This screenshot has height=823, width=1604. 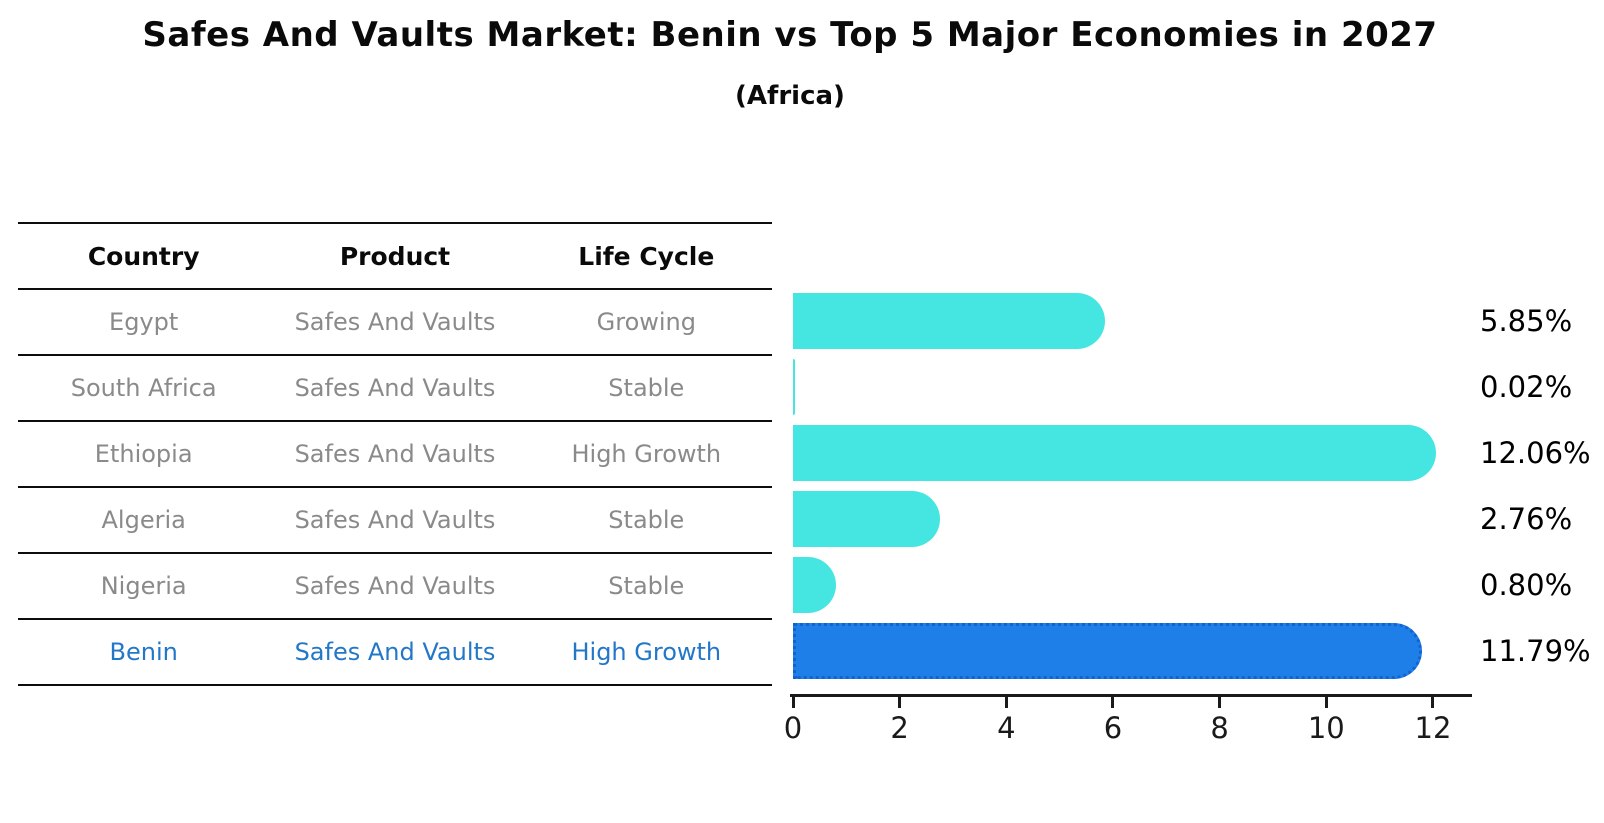 I want to click on x-axis-tick-label-10: 10, so click(x=1326, y=728).